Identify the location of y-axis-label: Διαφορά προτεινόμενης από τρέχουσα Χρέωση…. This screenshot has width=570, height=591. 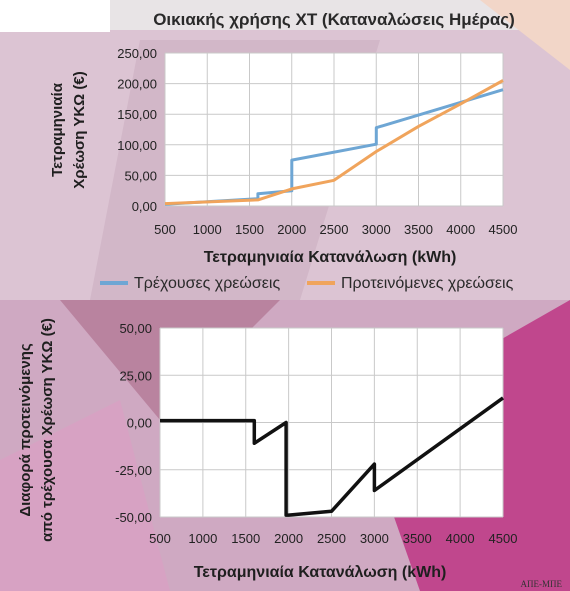
(36, 430).